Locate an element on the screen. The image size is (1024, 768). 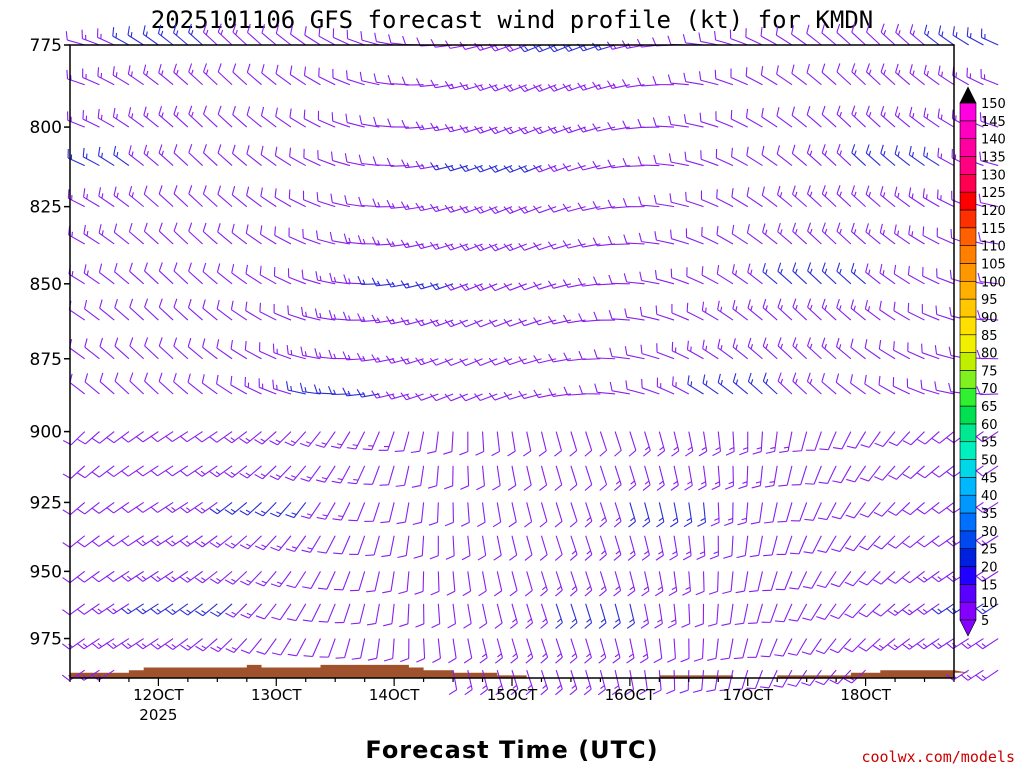
colorbar-label: 125 is located at coordinates (993, 193).